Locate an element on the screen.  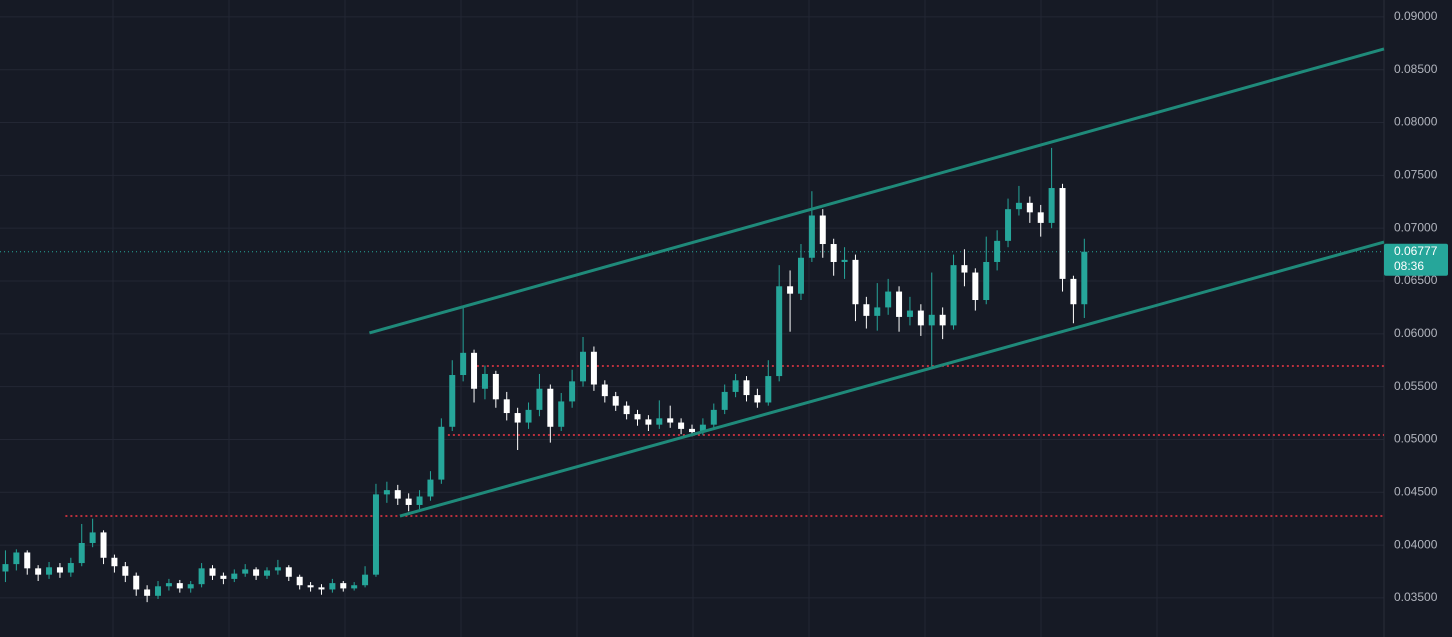
y-tick-label: 0.05500 is located at coordinates (1416, 386).